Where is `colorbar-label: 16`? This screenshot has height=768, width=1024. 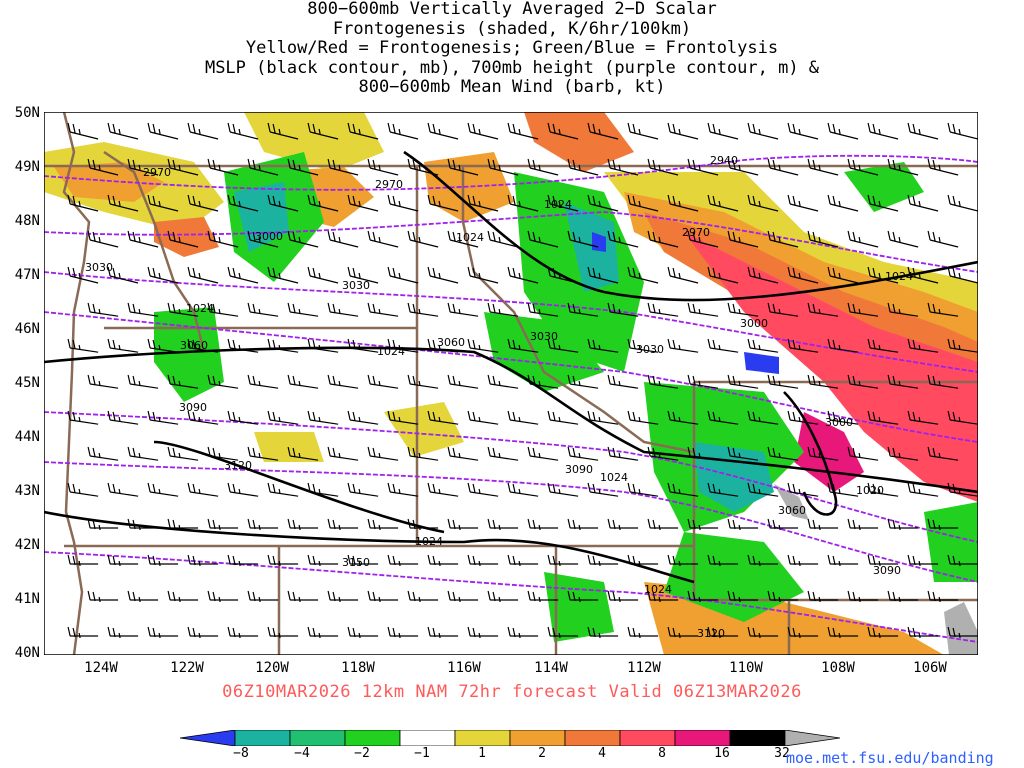 colorbar-label: 16 is located at coordinates (722, 753).